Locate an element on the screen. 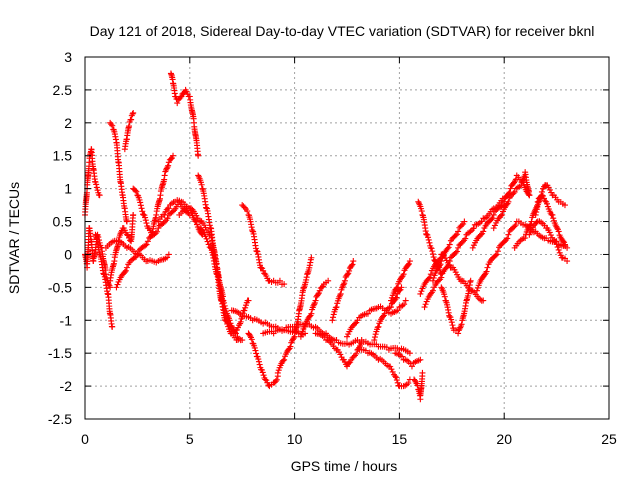 Image resolution: width=640 pixels, height=480 pixels. y-tick-label: 1 is located at coordinates (68, 189).